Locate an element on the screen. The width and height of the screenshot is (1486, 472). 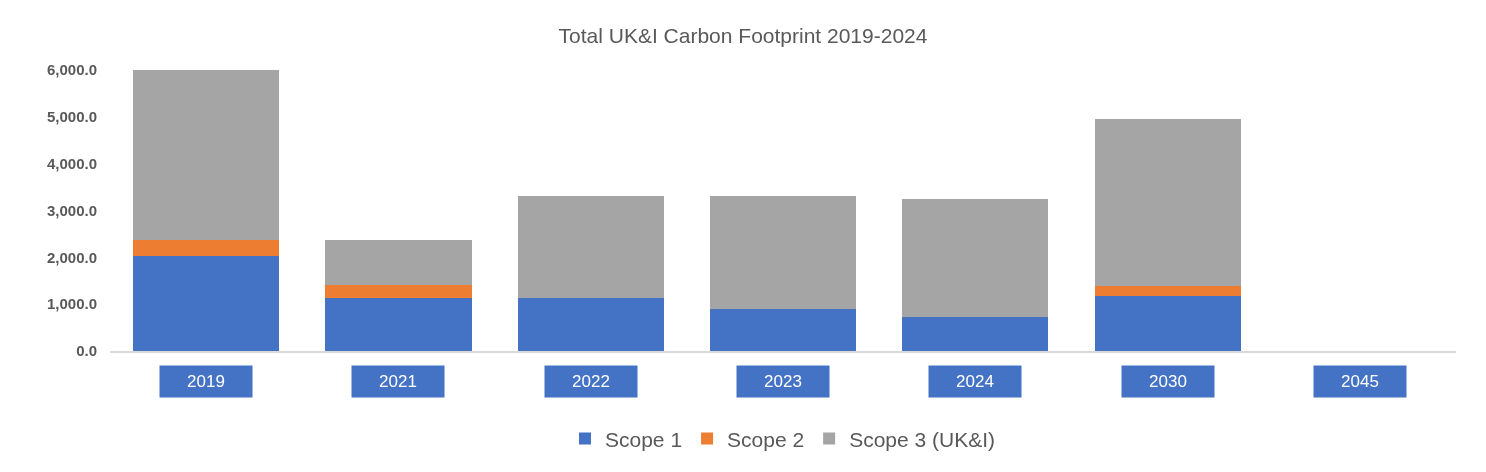
x-tick-label: 2024 is located at coordinates (975, 381).